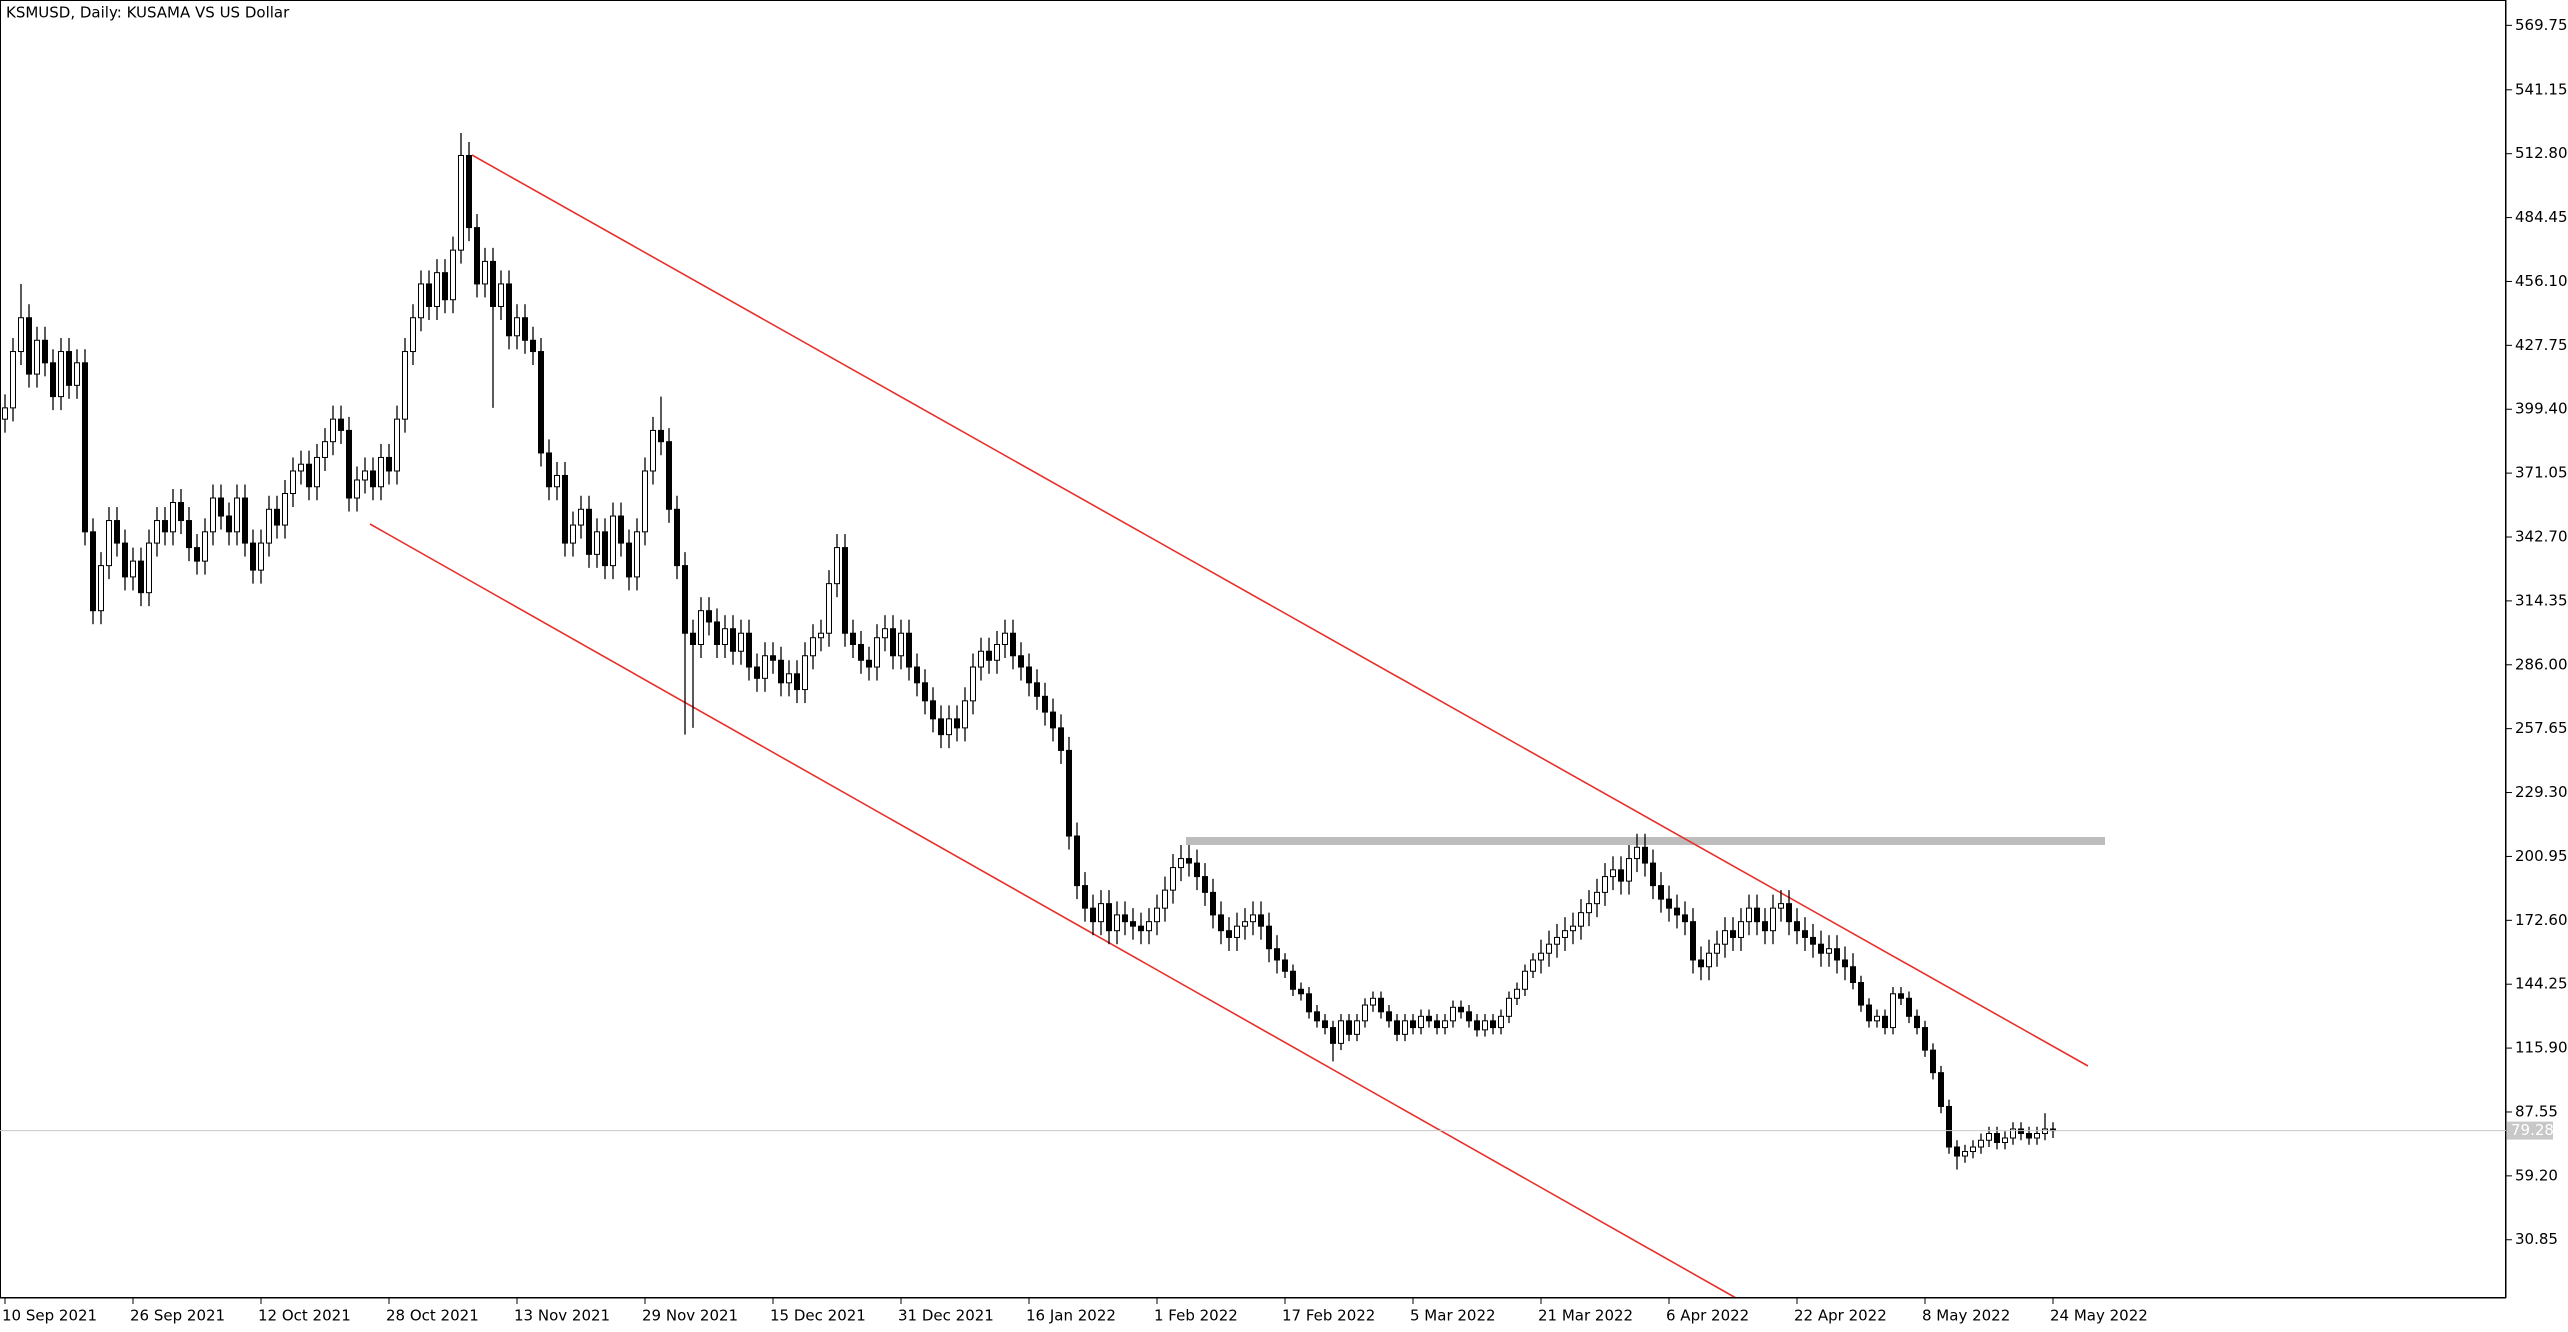 The height and width of the screenshot is (1332, 2568). What do you see at coordinates (818, 1316) in the screenshot?
I see `x-tick-label: 15 Dec 2021` at bounding box center [818, 1316].